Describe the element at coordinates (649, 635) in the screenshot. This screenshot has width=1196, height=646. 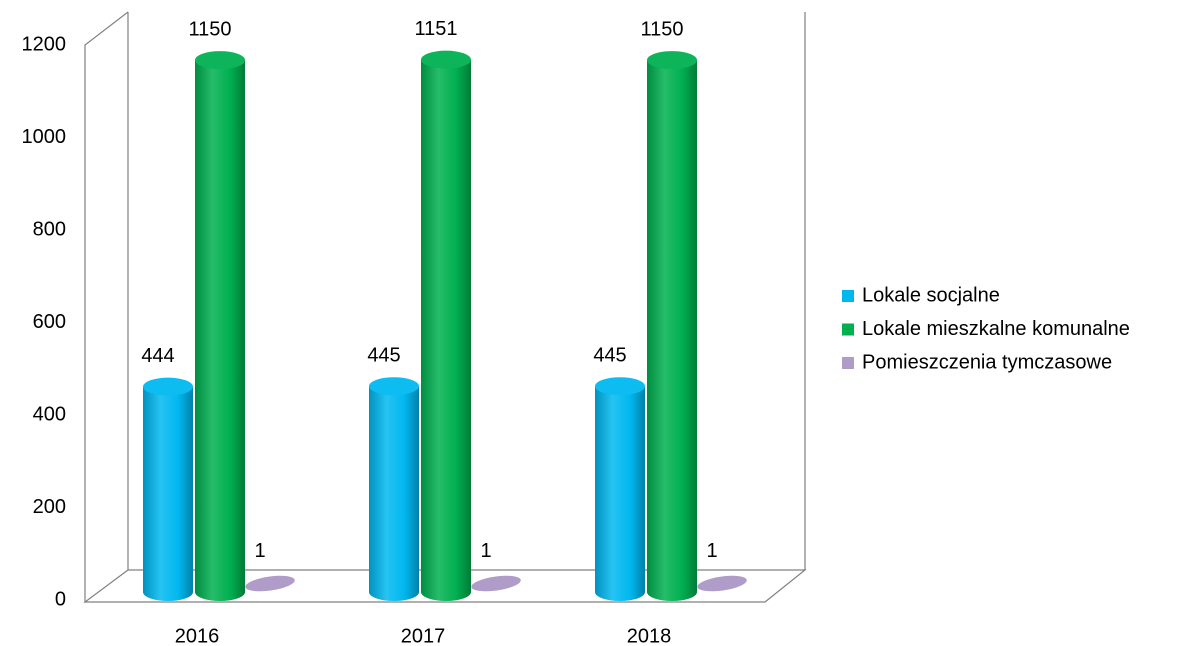
I see `x-tick-label: 2018` at that location.